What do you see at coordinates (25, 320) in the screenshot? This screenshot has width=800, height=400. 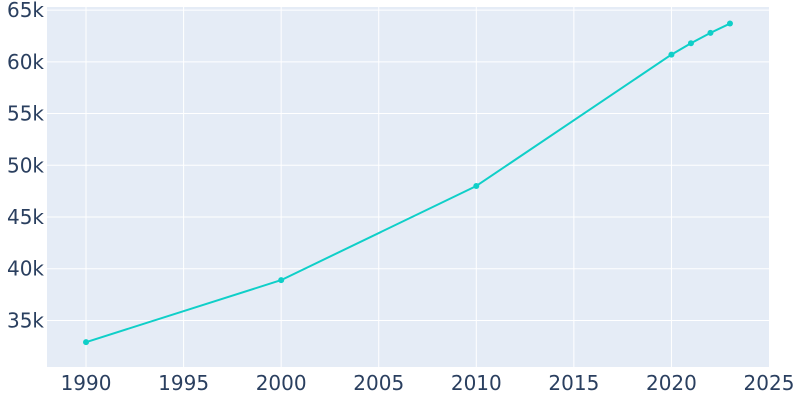 I see `y-tick-label: 35k` at bounding box center [25, 320].